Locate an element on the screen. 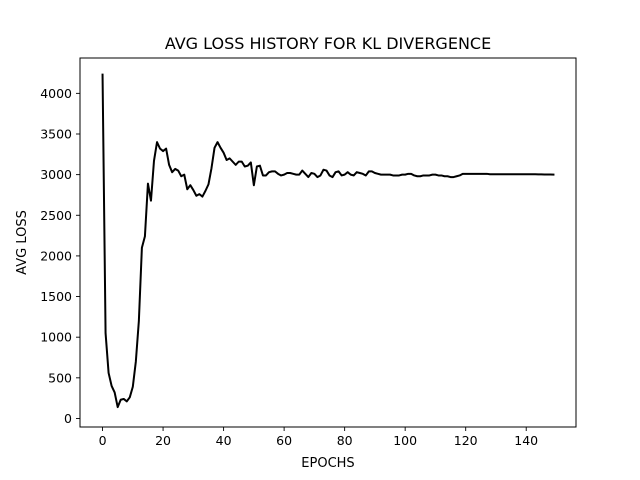  y-tick-label: 500 is located at coordinates (60, 377).